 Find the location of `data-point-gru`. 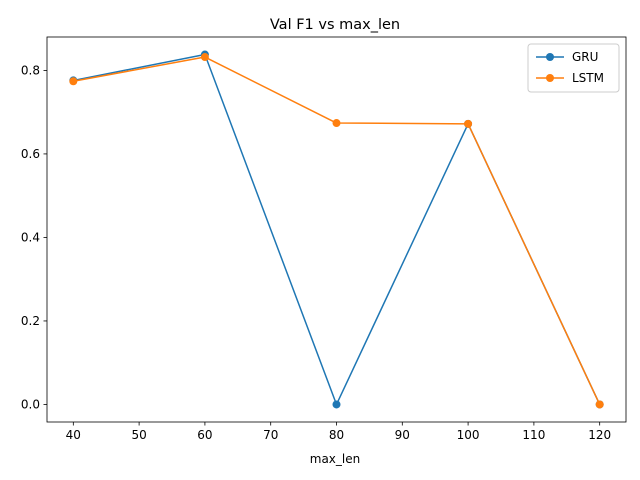

data-point-gru is located at coordinates (336, 404).